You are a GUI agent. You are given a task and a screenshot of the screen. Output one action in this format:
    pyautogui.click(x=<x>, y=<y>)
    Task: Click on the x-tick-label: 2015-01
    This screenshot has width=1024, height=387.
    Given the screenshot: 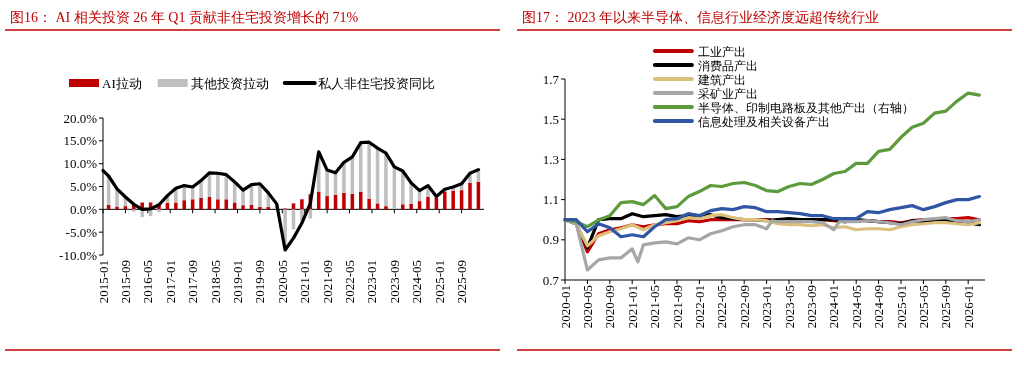 What is the action you would take?
    pyautogui.click(x=103, y=282)
    